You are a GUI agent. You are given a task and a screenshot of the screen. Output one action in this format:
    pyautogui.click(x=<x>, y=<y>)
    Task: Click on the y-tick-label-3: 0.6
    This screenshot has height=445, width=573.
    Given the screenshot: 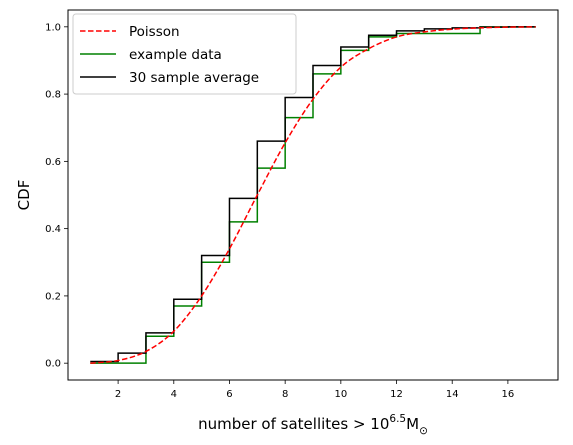 What is the action you would take?
    pyautogui.click(x=53, y=162)
    